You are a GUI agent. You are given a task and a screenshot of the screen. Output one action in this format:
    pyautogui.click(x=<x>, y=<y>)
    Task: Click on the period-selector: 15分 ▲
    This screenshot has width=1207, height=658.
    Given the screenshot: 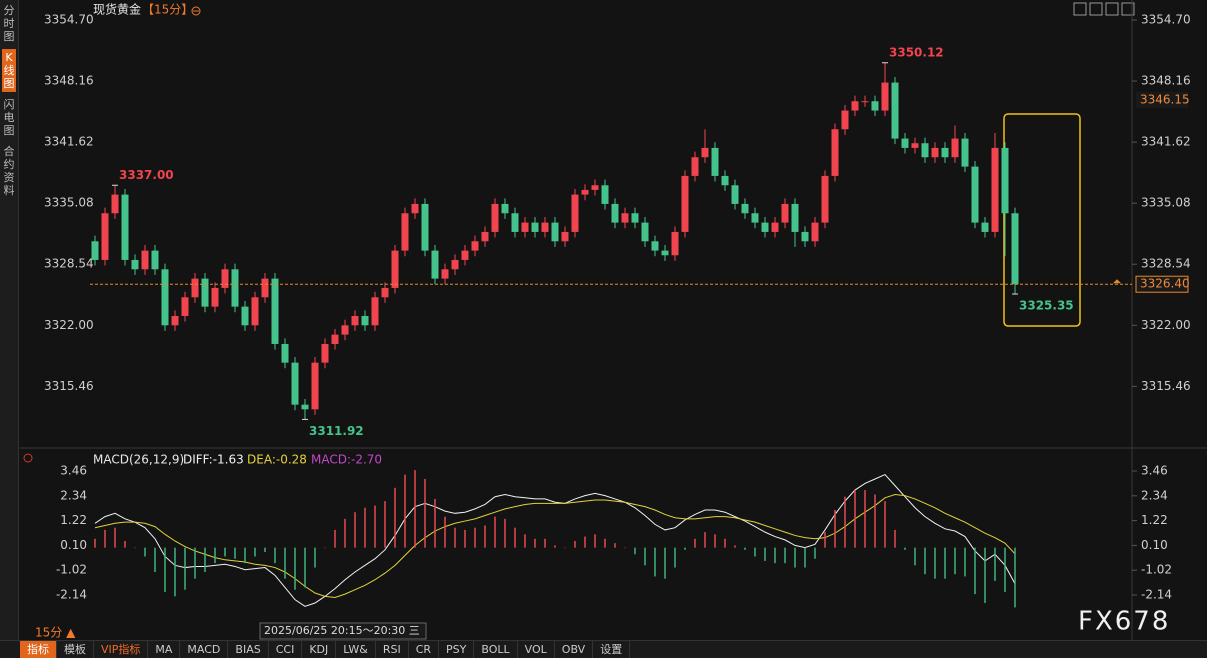 What is the action you would take?
    pyautogui.click(x=55, y=633)
    